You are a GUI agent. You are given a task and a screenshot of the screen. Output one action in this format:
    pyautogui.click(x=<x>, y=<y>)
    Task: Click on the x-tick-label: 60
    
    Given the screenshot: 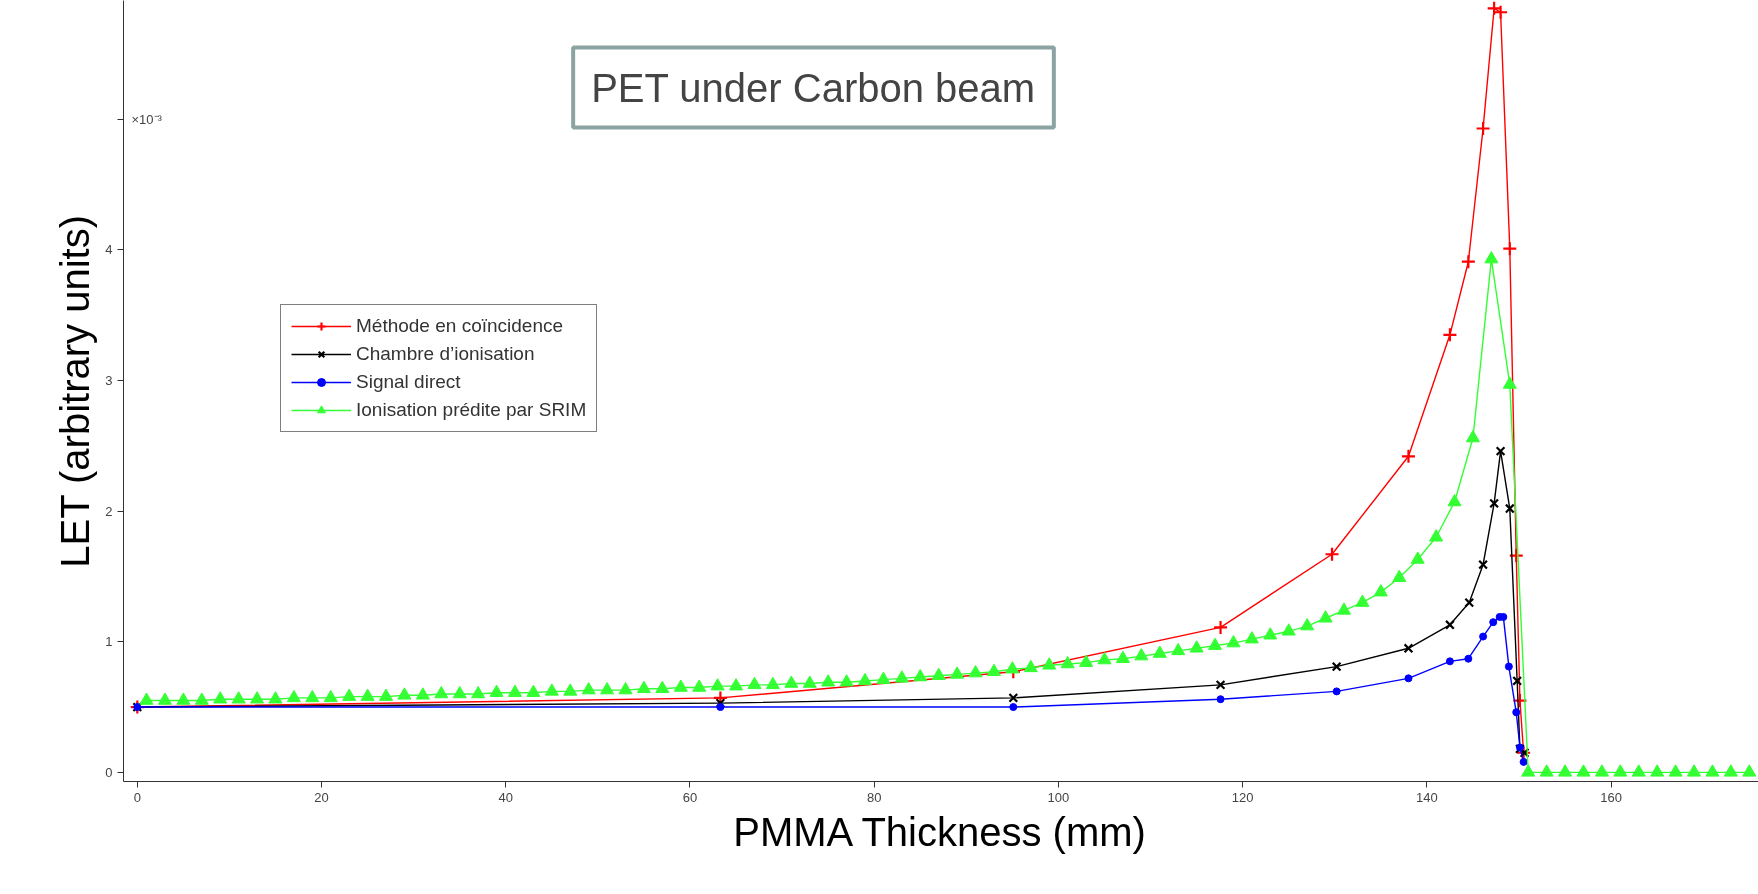 What is the action you would take?
    pyautogui.click(x=690, y=797)
    